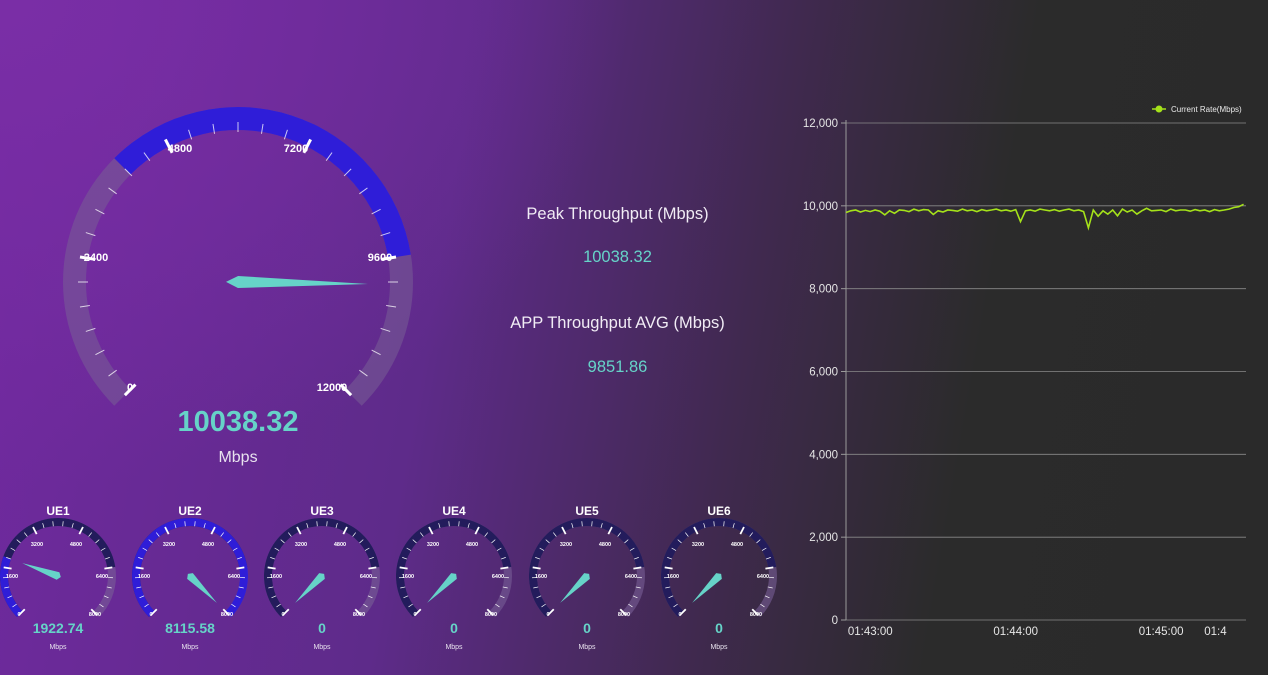 This screenshot has height=675, width=1268. I want to click on ue-gauge-3: UE3 0 1600 3200 4800 6400 8000 0 Mbps, so click(322, 577).